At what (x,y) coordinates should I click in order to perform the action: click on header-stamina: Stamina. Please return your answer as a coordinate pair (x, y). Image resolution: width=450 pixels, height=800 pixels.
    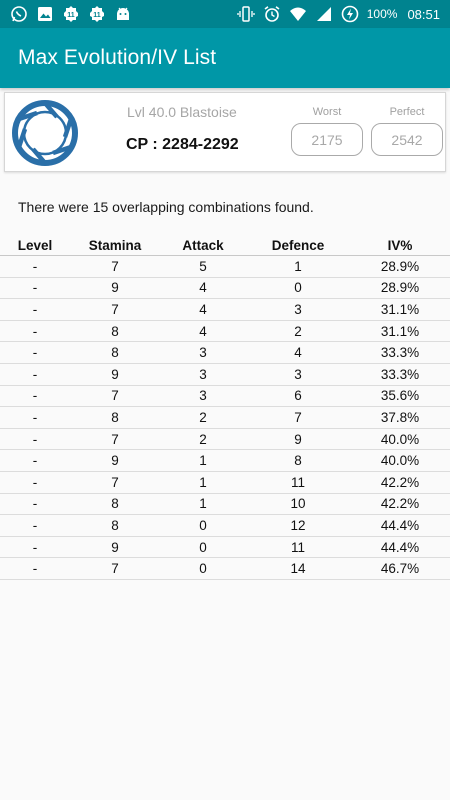
    Looking at the image, I should click on (115, 245).